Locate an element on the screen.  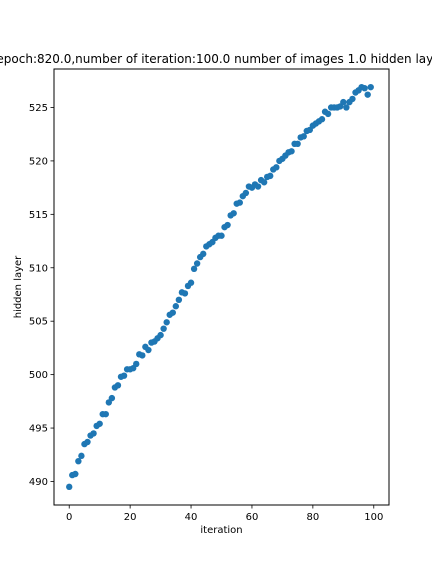
x-tick-label: 100 is located at coordinates (373, 517).